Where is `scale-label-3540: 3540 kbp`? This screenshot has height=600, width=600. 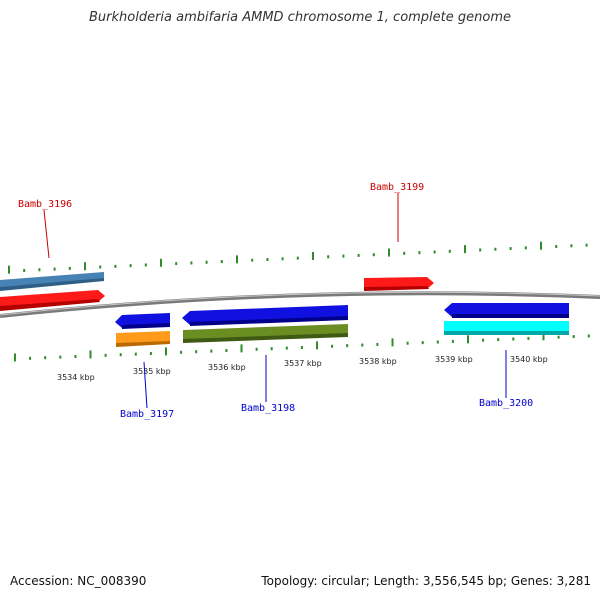 scale-label-3540: 3540 kbp is located at coordinates (529, 359).